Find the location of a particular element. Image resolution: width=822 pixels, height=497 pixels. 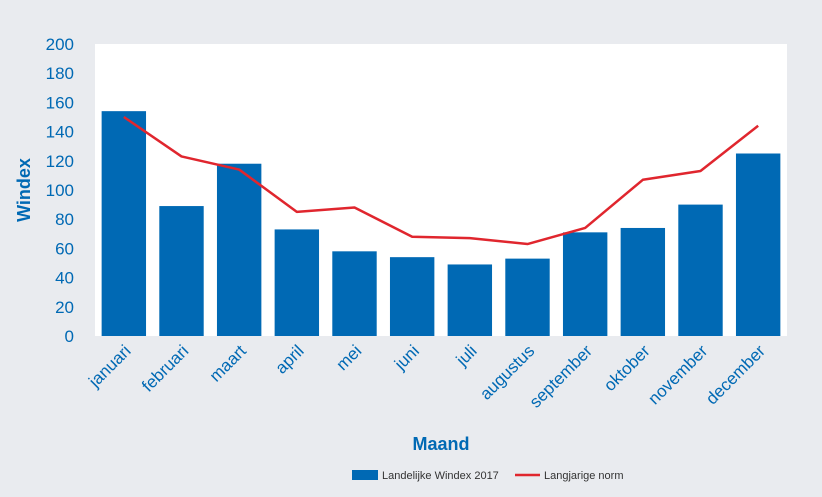

x-tick-label: maart is located at coordinates (228, 363).